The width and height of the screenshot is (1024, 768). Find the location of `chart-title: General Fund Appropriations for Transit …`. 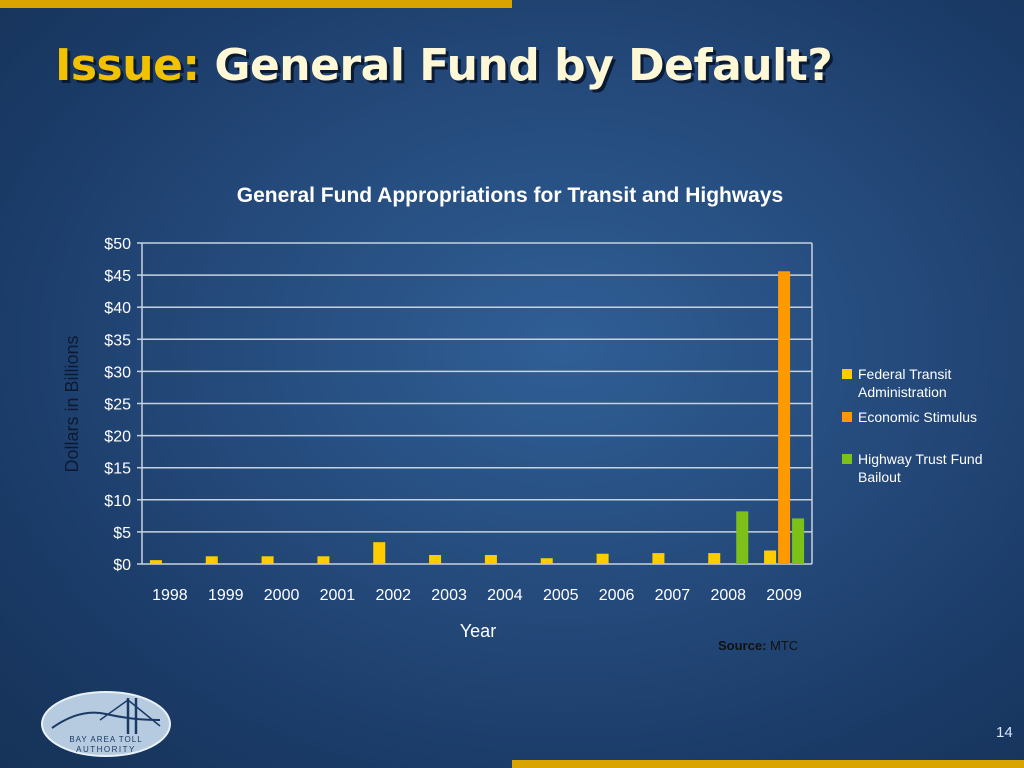

chart-title: General Fund Appropriations for Transit … is located at coordinates (510, 195).